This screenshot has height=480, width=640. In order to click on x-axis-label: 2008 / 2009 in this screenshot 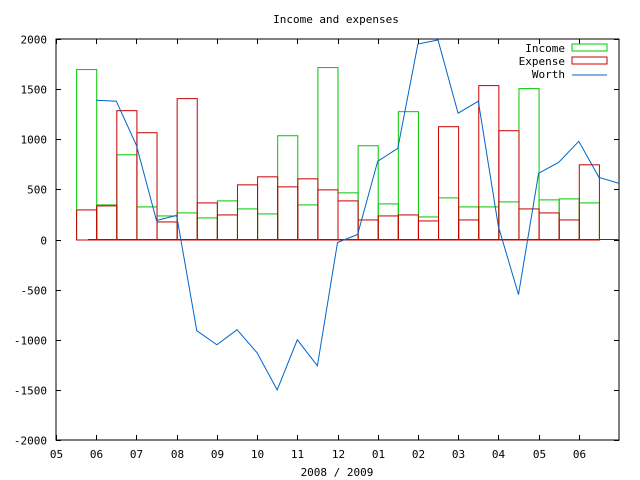, I will do `click(337, 472)`.